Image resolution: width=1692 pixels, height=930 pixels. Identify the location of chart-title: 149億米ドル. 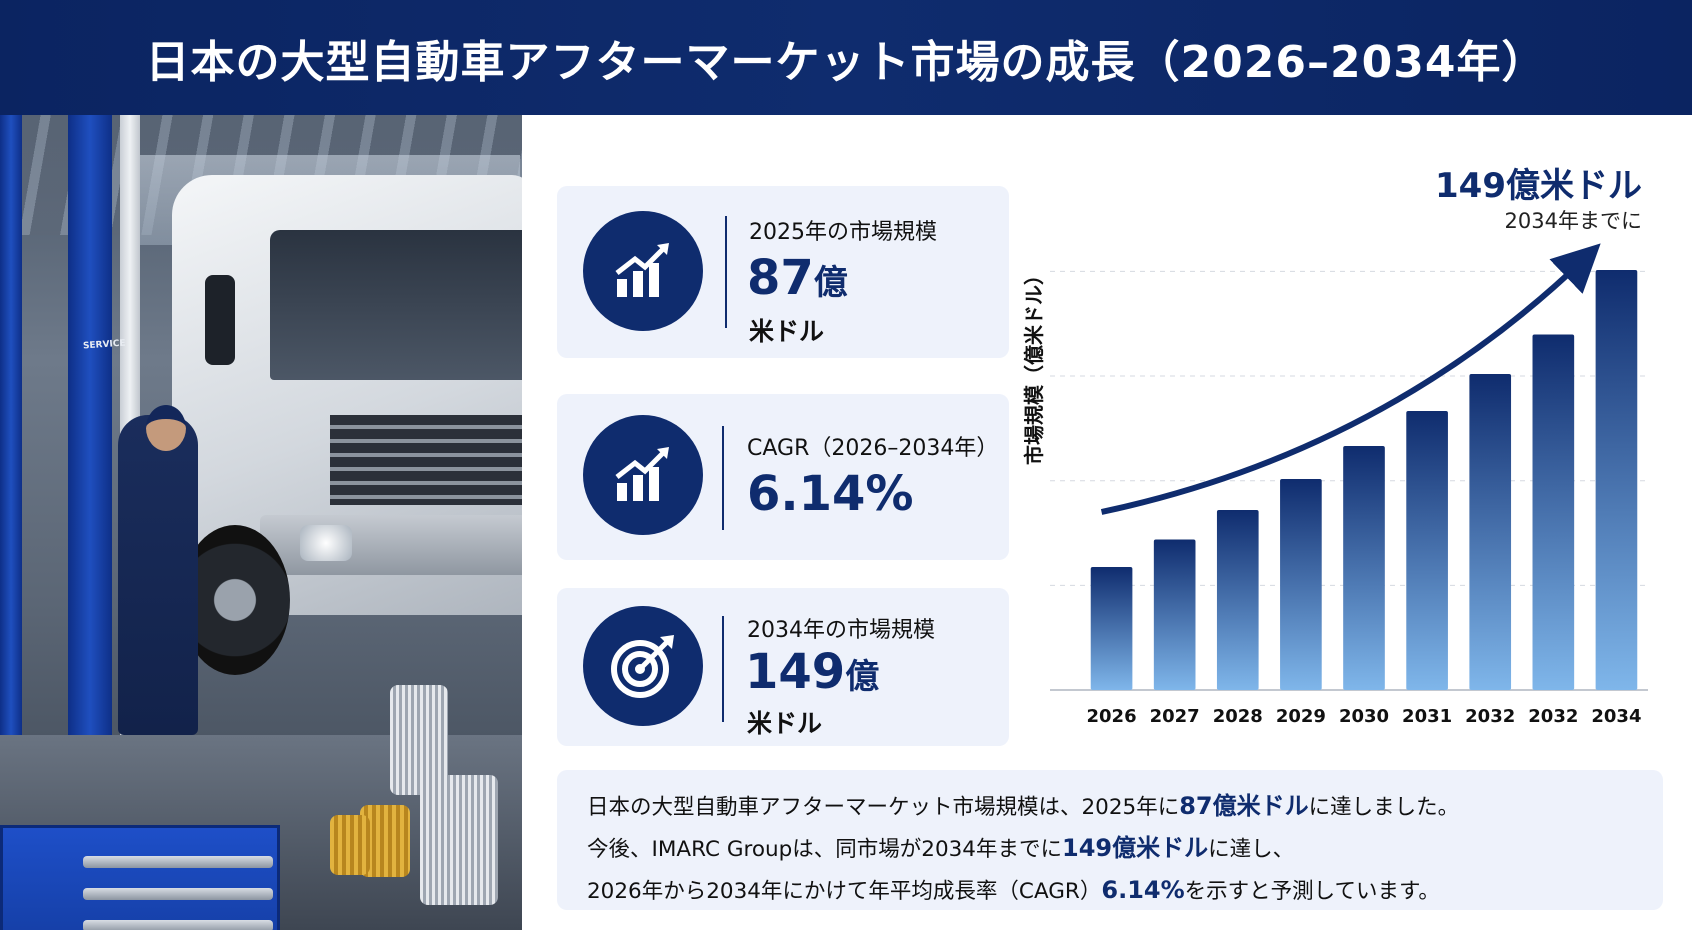
(1538, 186).